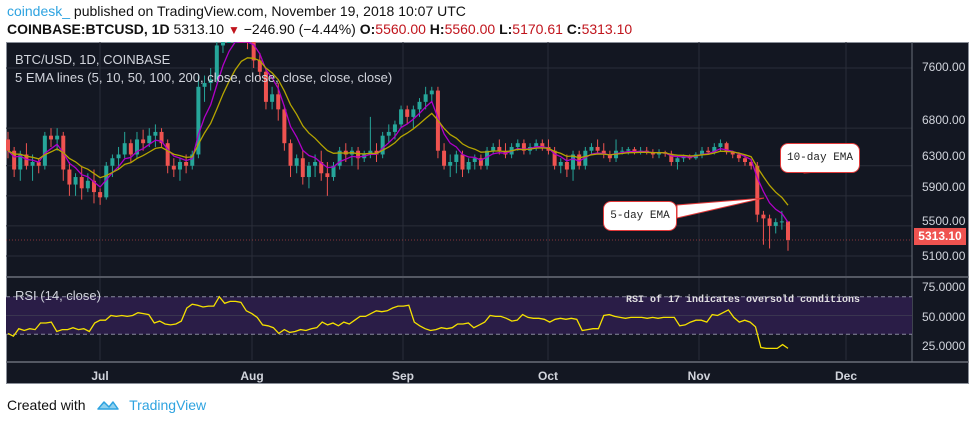  What do you see at coordinates (88, 29) in the screenshot?
I see `symbol-label: COINBASE:BTCUSD, 1D` at bounding box center [88, 29].